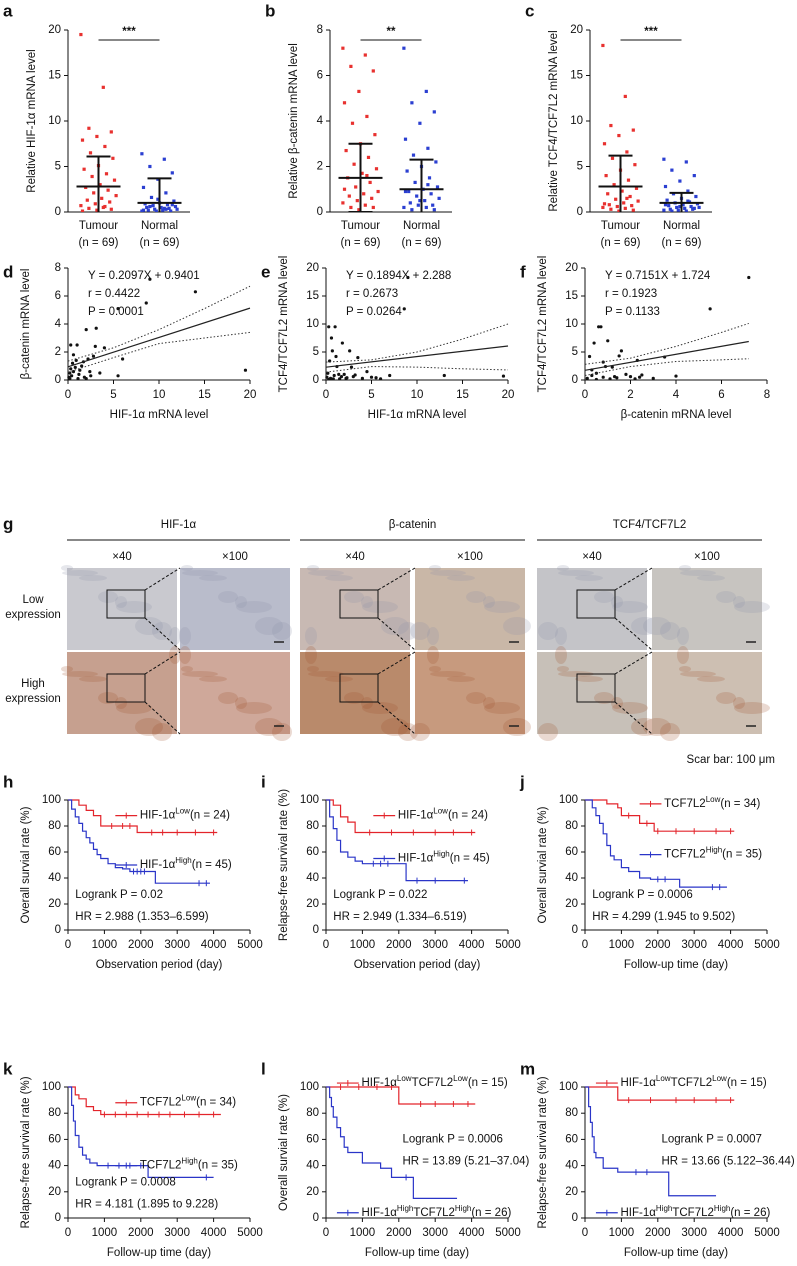 This screenshot has width=797, height=1266. What do you see at coordinates (54, 904) in the screenshot?
I see `y-tick-label: 20` at bounding box center [54, 904].